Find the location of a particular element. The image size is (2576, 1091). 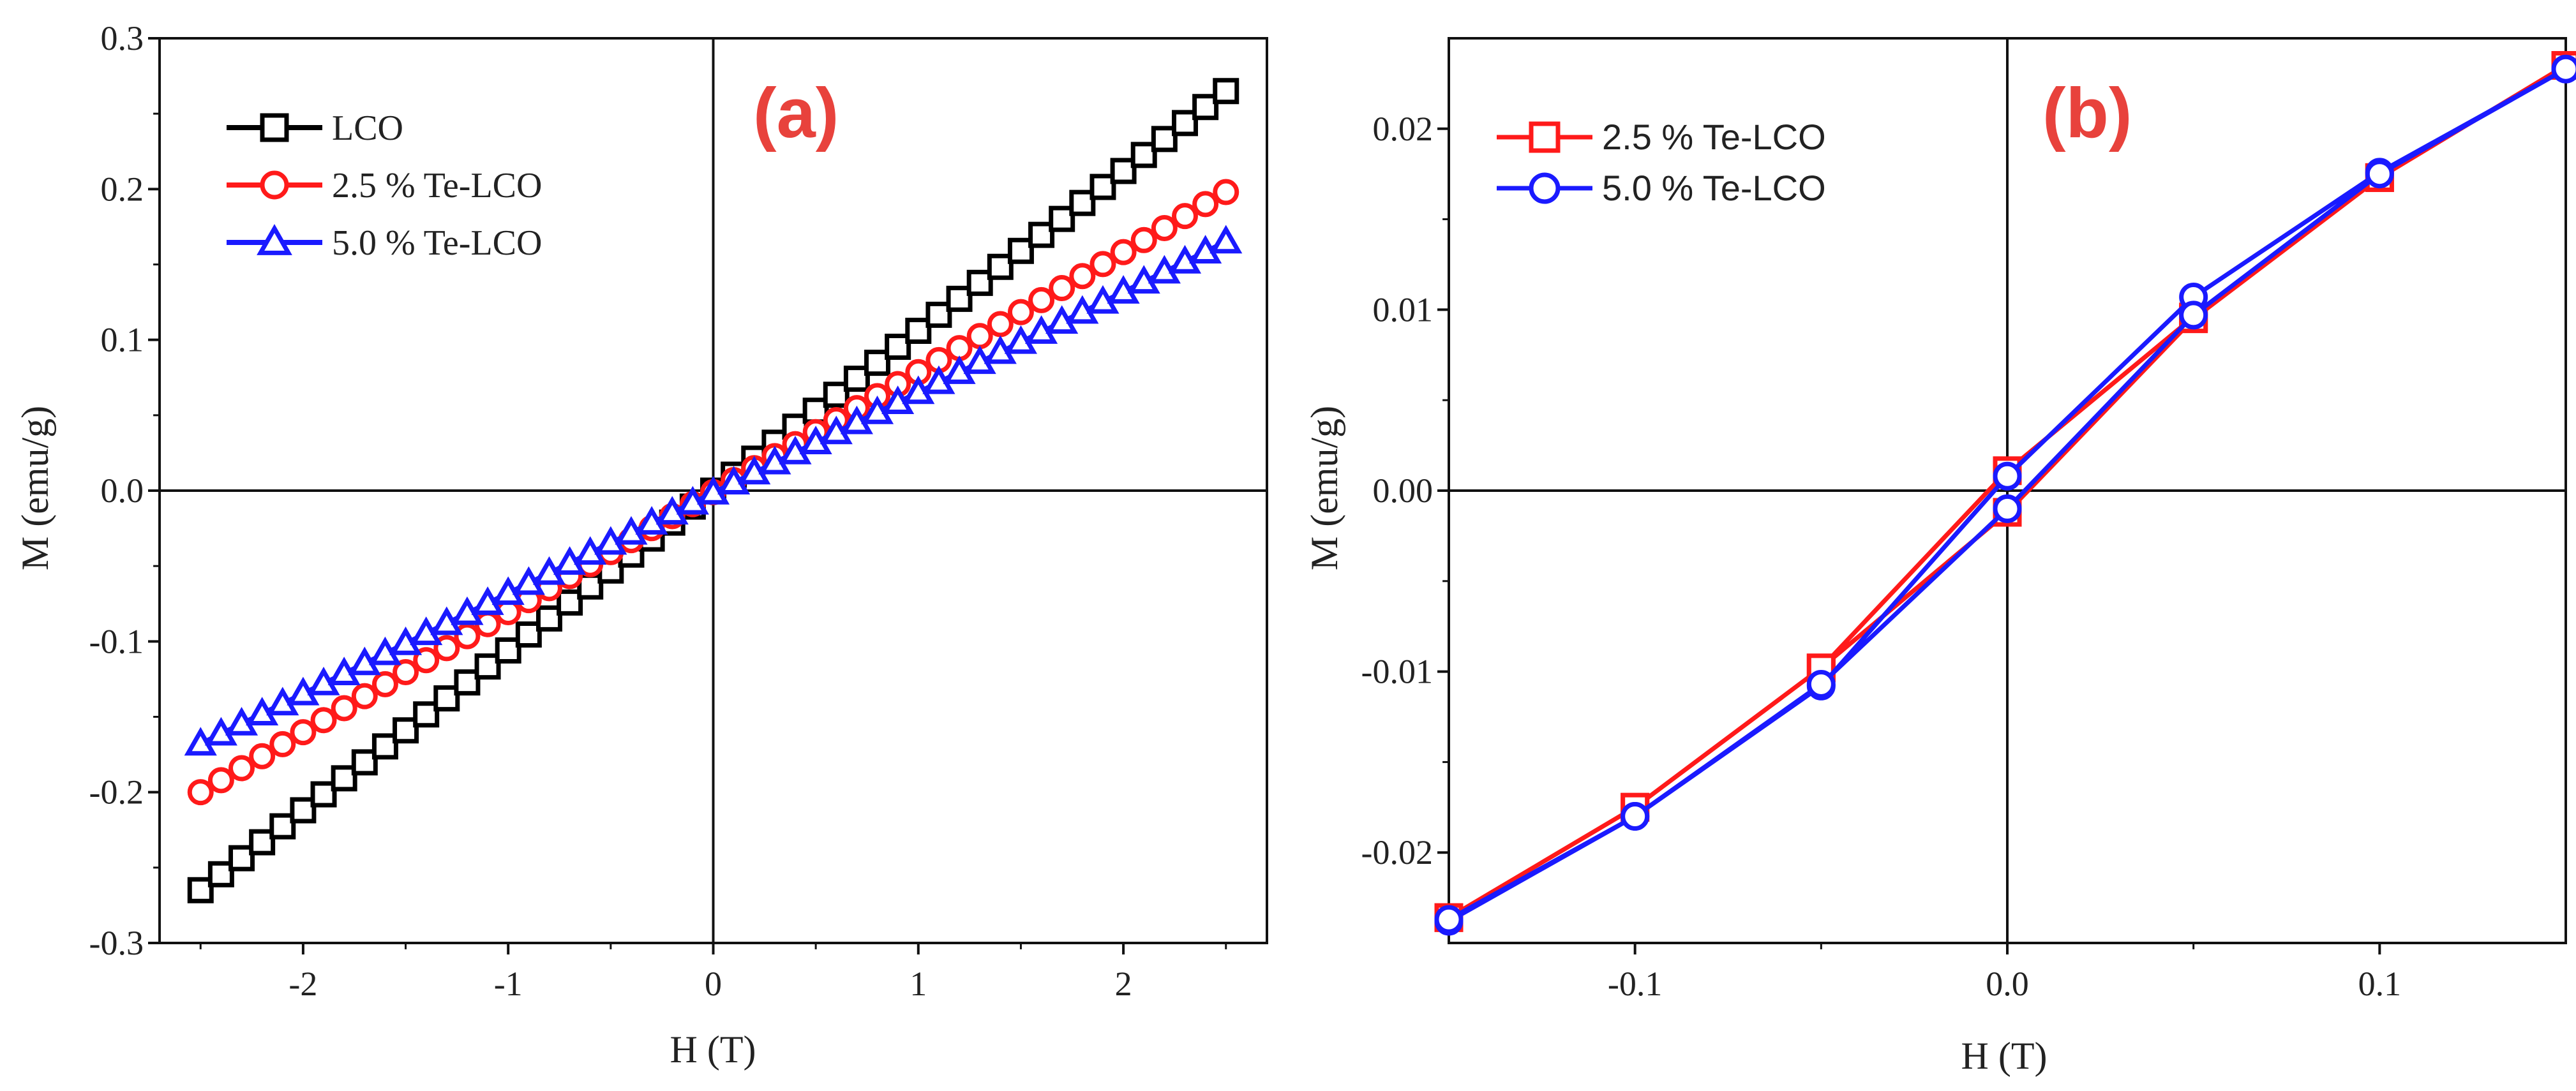

panel-b-legend: 2.5 % Te-LCO 5.0 % Te-LCO is located at coordinates (1661, 162).